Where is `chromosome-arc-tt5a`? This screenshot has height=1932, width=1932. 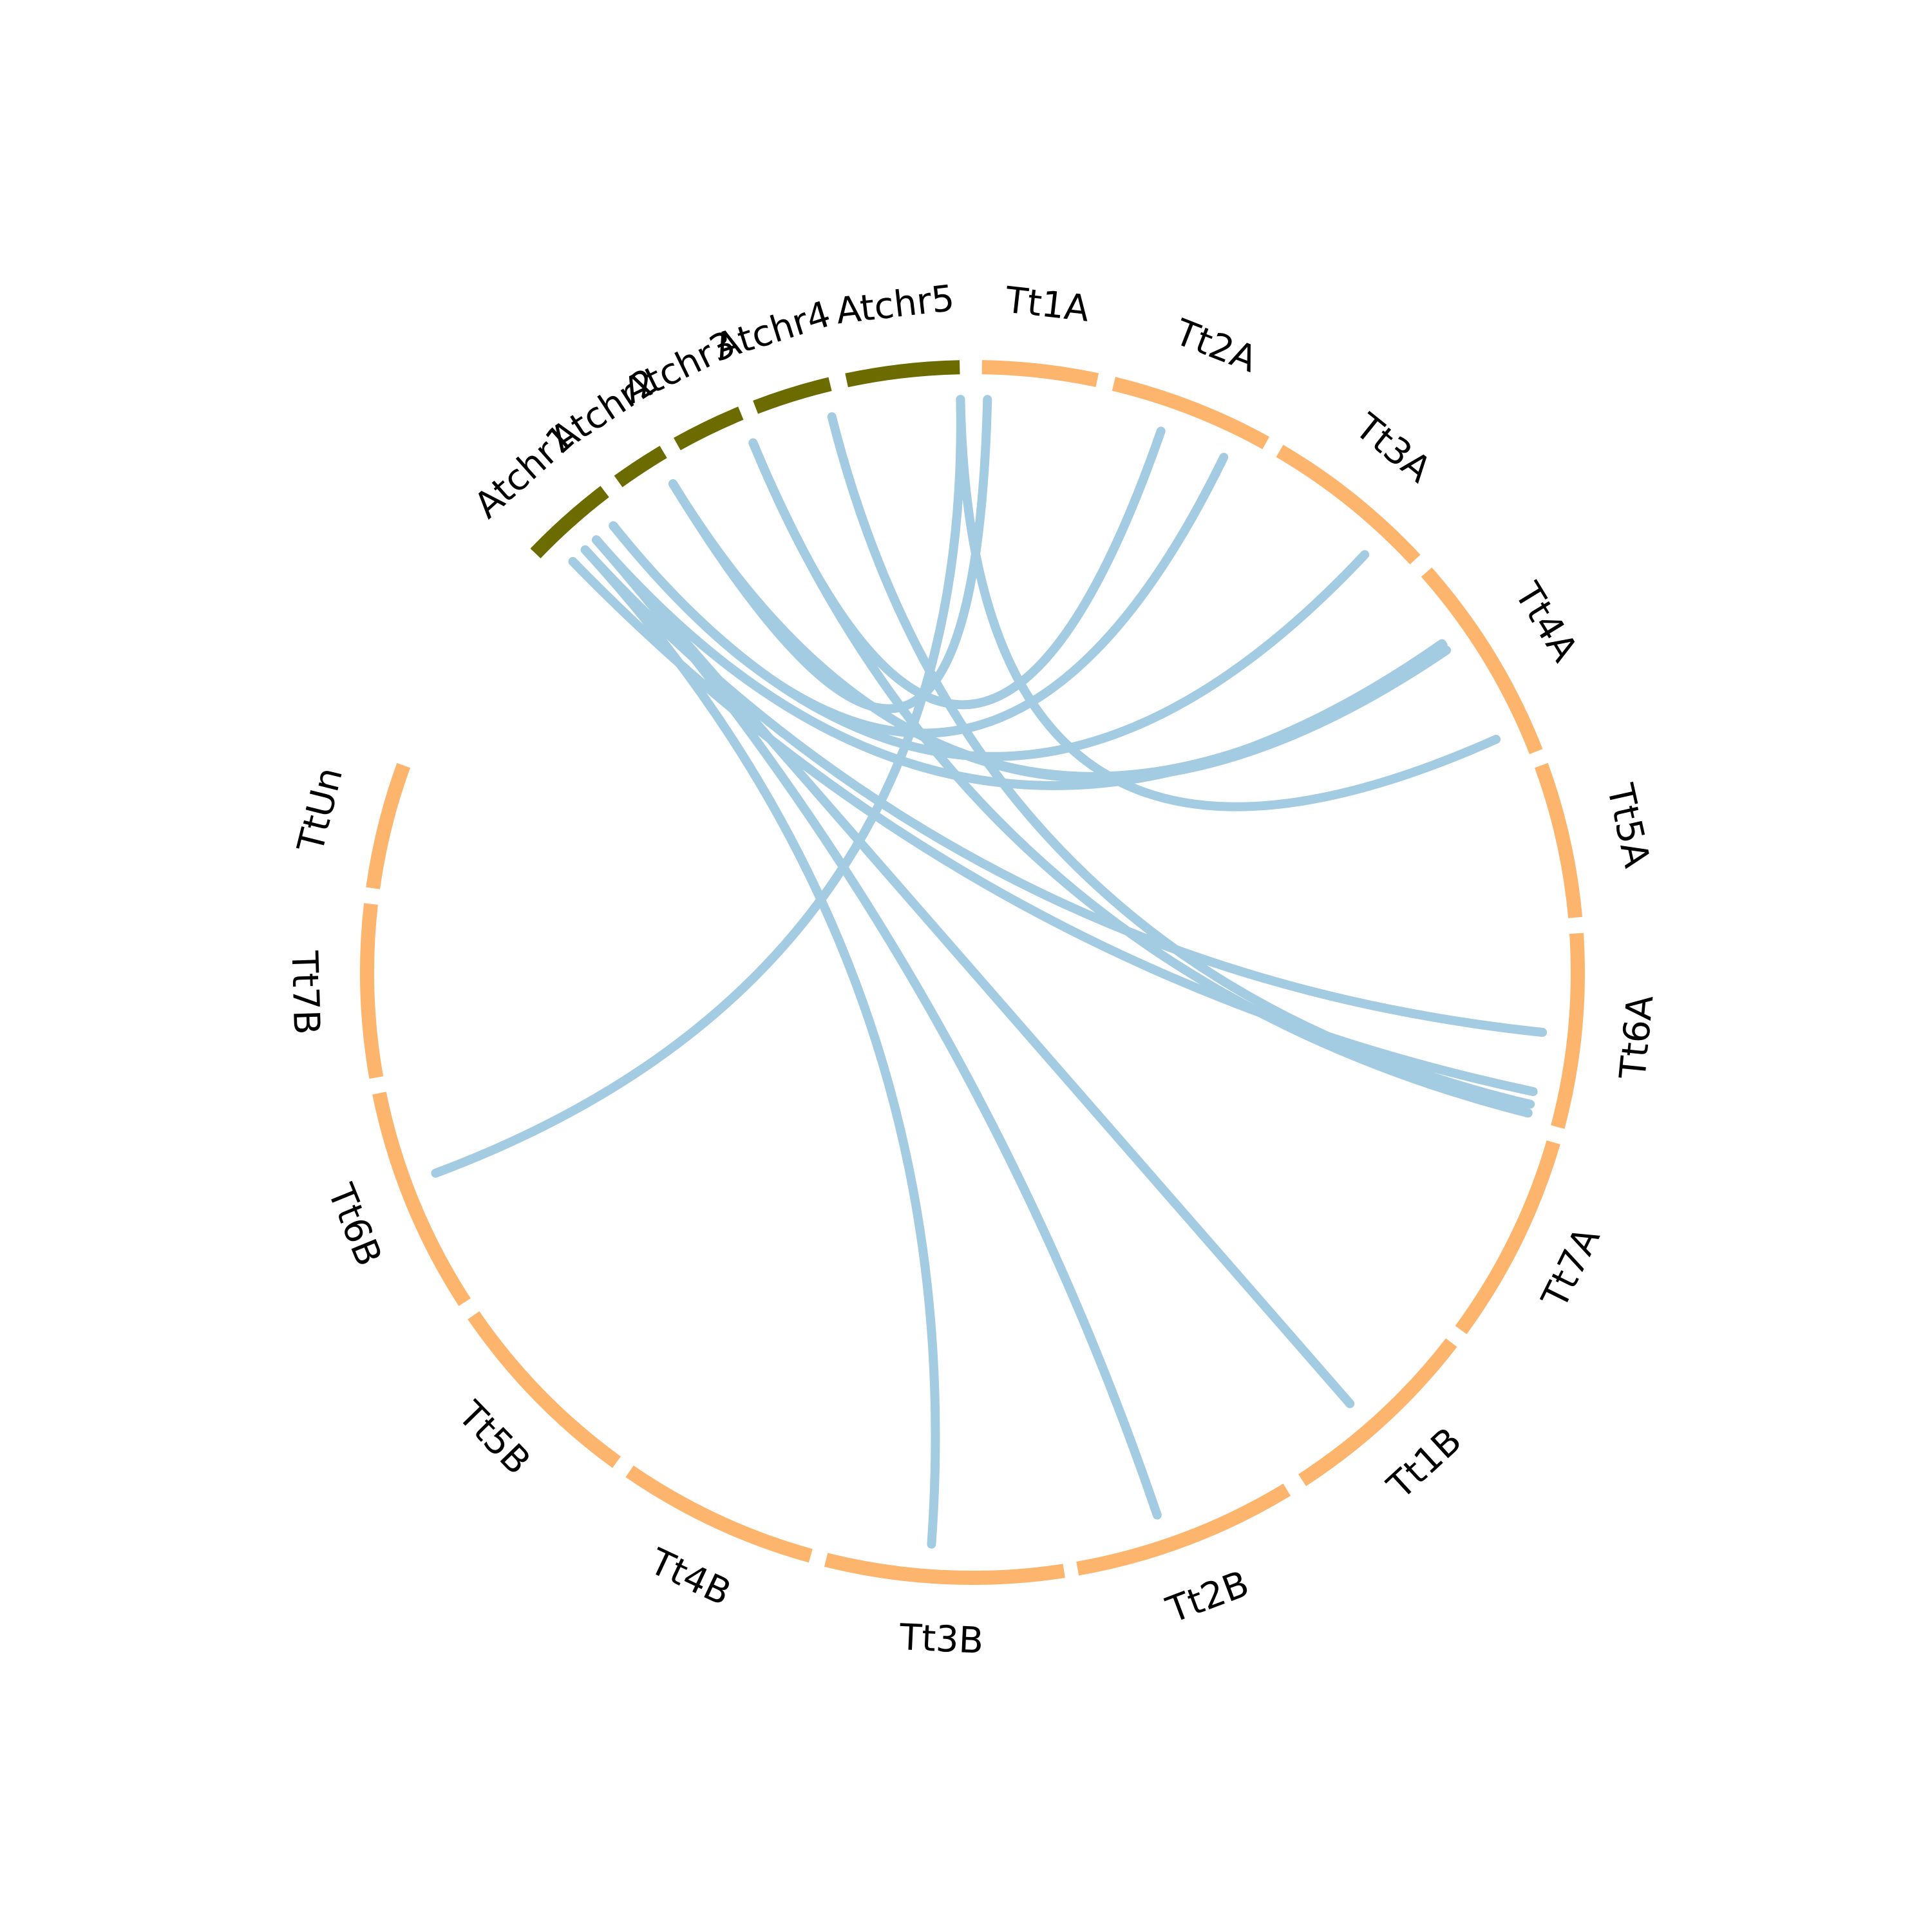
chromosome-arc-tt5a is located at coordinates (1558, 840).